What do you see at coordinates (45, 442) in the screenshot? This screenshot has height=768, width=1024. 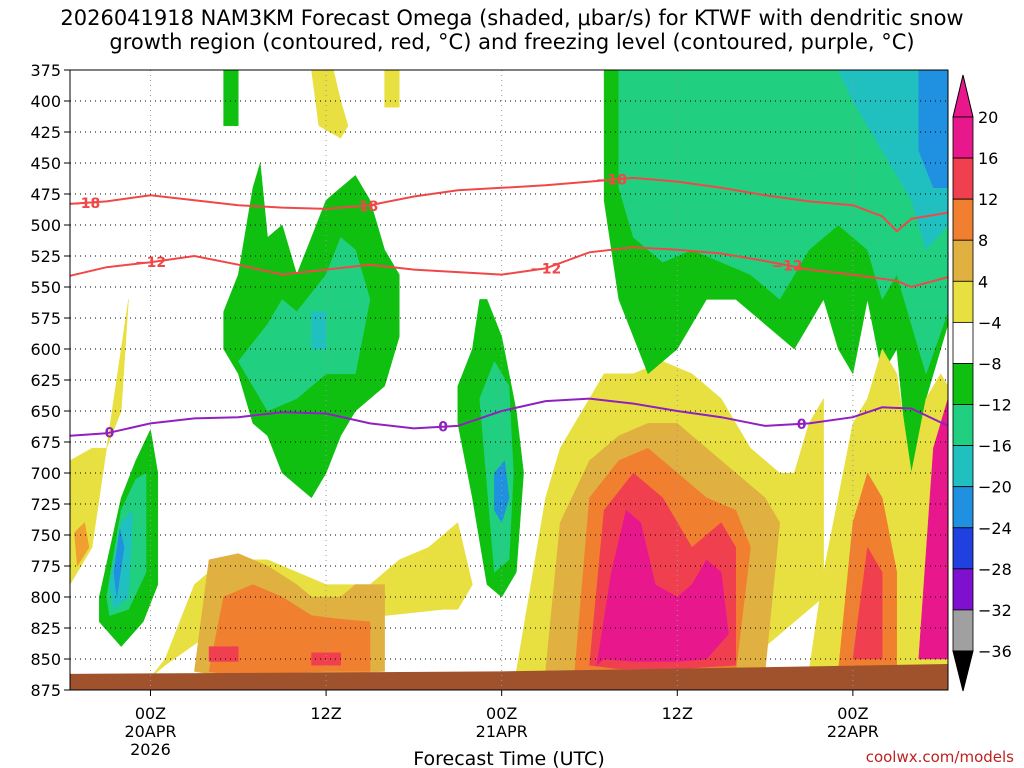 I see `y-tick-label-675: 675` at bounding box center [45, 442].